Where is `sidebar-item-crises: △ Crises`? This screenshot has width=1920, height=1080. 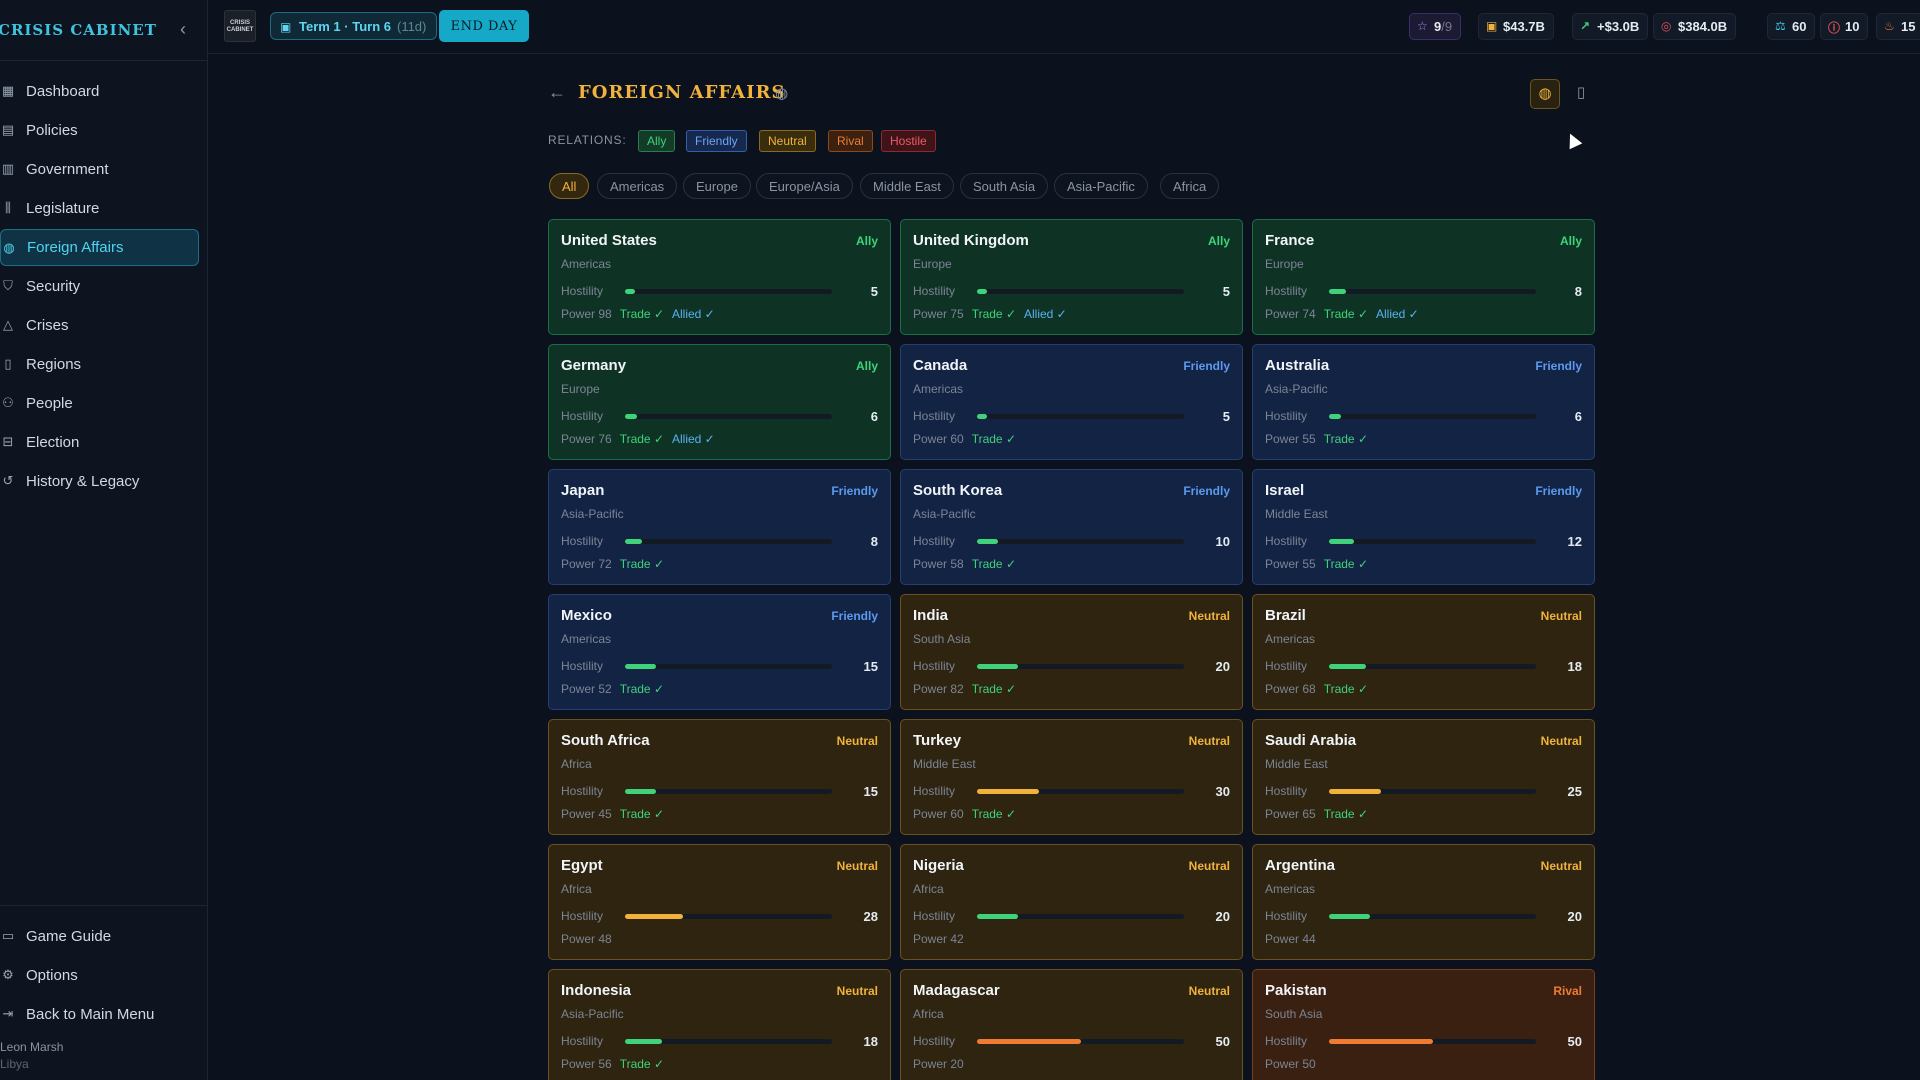 sidebar-item-crises: △ Crises is located at coordinates (99, 325).